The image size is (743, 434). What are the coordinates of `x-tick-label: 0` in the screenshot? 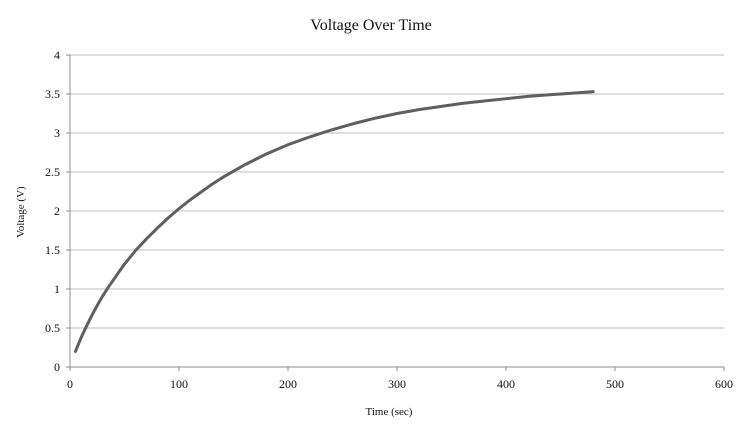 It's located at (70, 384).